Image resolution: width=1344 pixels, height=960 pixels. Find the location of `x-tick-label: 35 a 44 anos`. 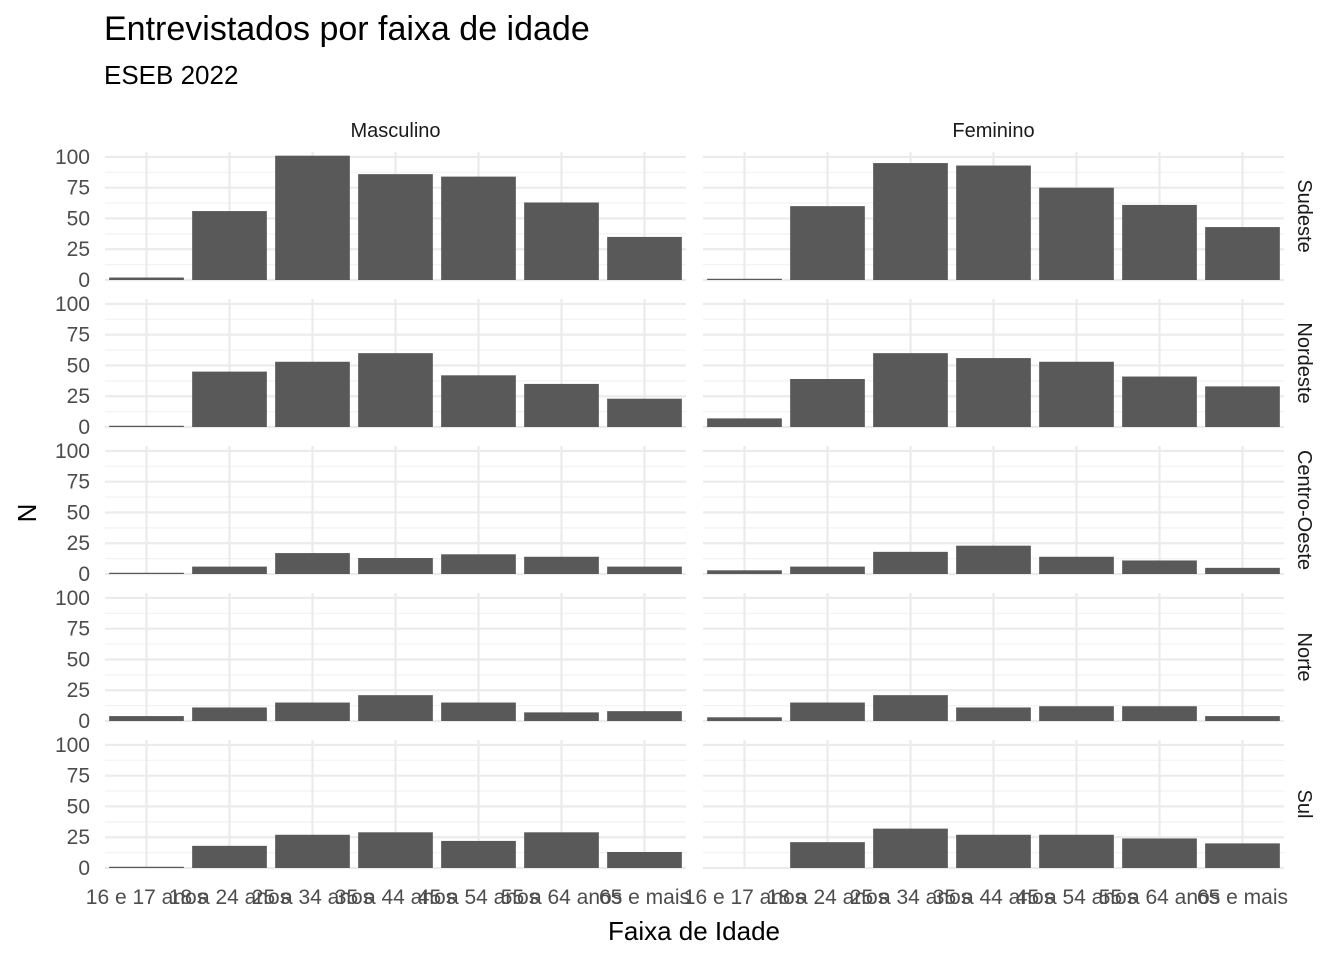

x-tick-label: 35 a 44 anos is located at coordinates (395, 897).